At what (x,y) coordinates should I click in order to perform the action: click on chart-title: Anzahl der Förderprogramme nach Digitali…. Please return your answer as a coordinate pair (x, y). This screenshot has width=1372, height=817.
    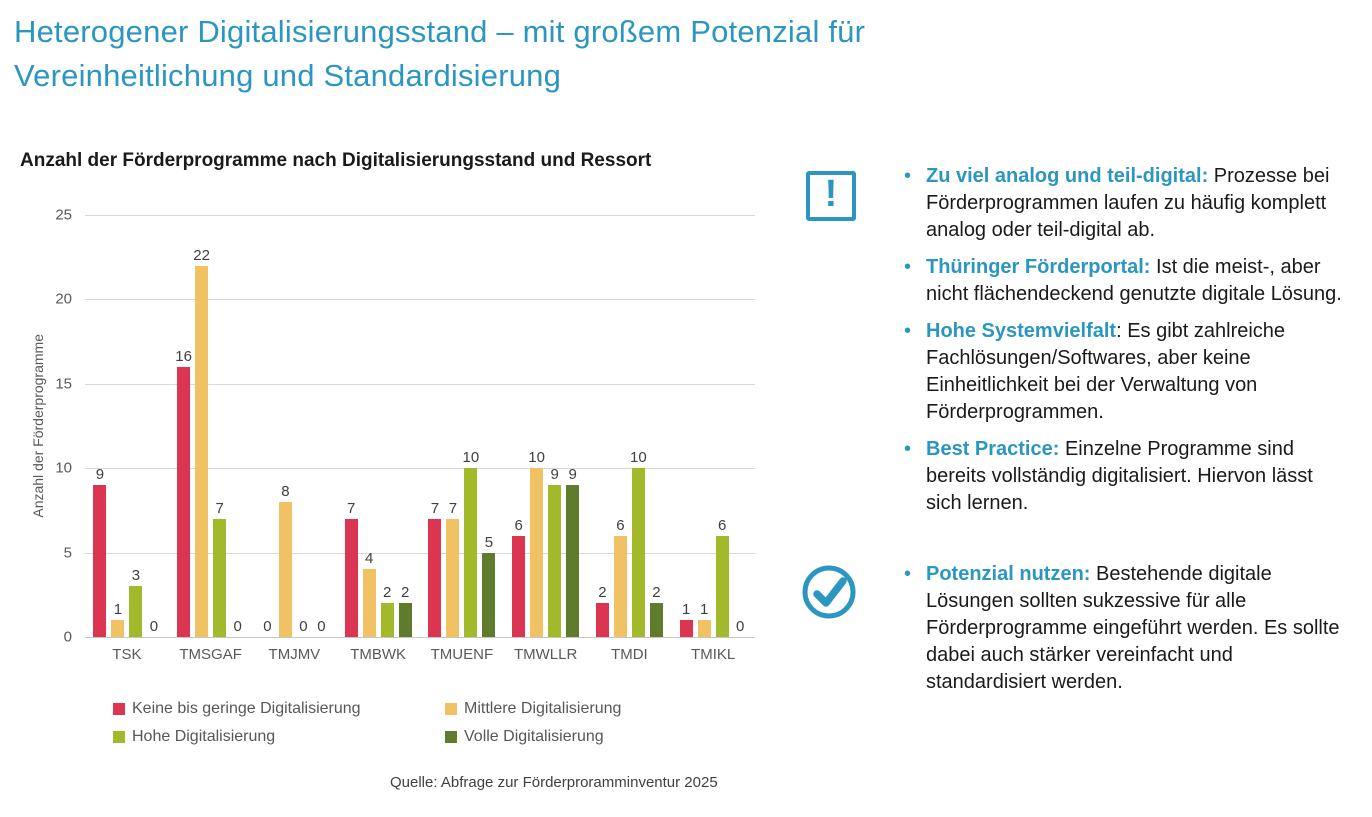
    Looking at the image, I should click on (336, 160).